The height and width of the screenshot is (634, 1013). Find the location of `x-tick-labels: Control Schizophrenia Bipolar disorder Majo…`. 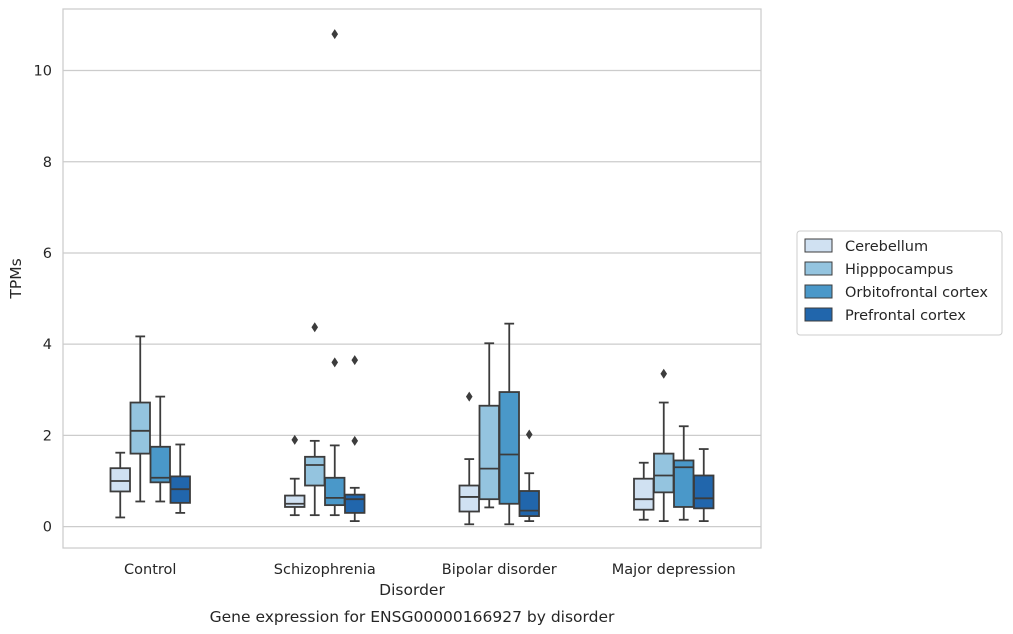

x-tick-labels: Control Schizophrenia Bipolar disorder Majo… is located at coordinates (430, 570).